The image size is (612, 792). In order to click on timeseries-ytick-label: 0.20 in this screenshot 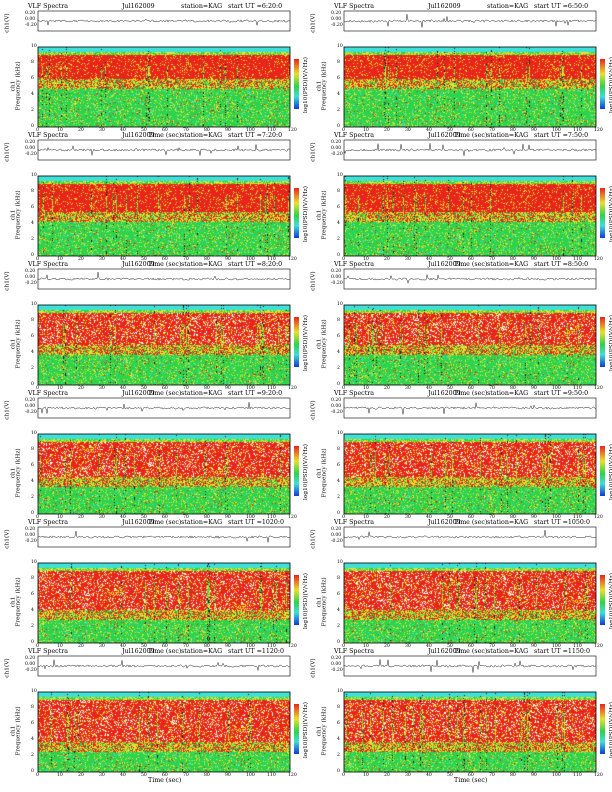, I will do `click(30, 271)`.